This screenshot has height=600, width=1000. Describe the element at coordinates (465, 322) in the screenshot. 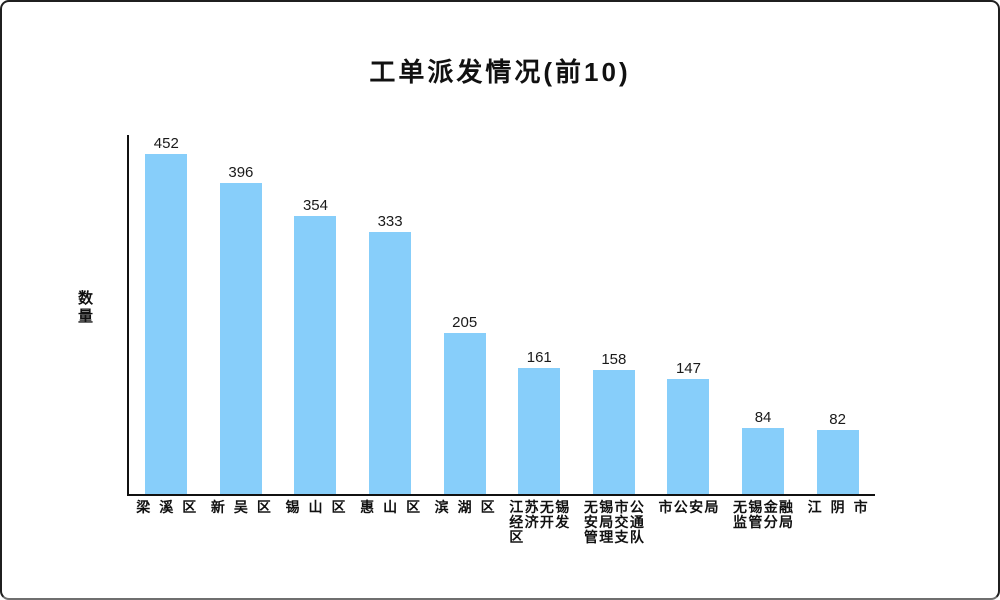

I see `bar-value-label: 205` at that location.